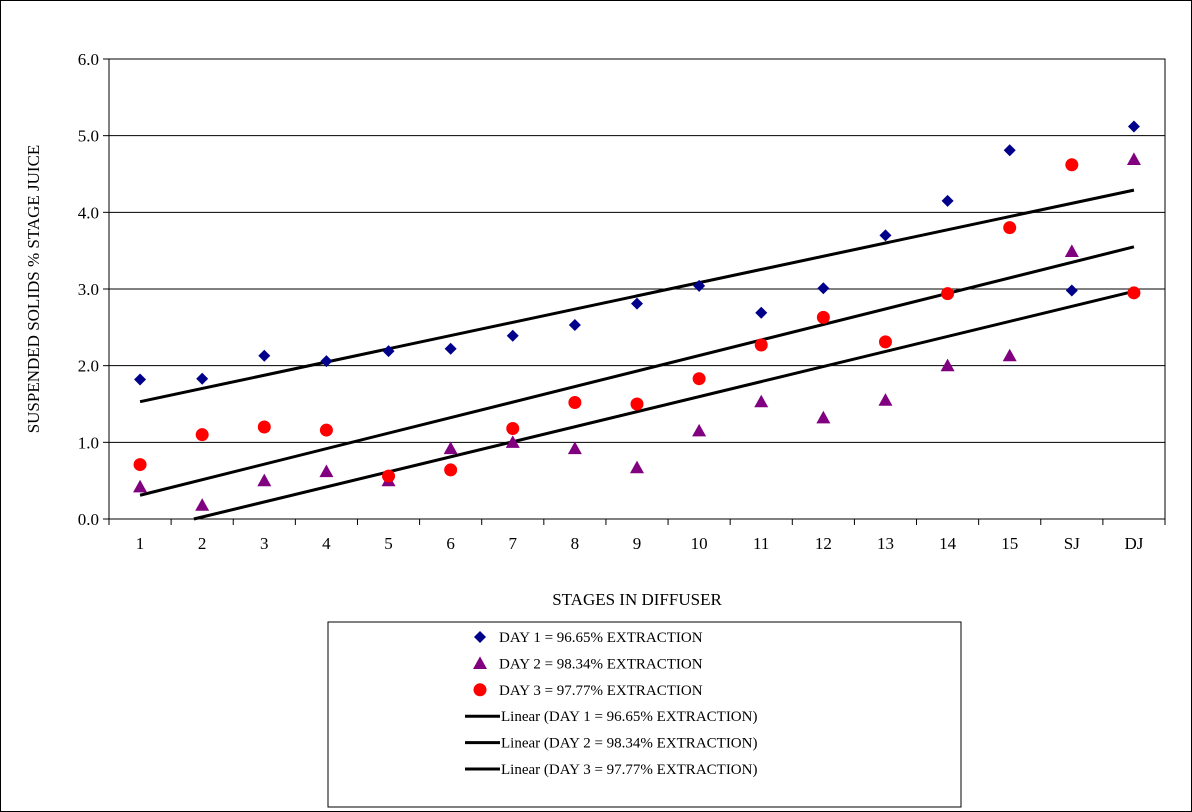 This screenshot has width=1192, height=812. Describe the element at coordinates (637, 599) in the screenshot. I see `x-axis-title: STAGES IN DIFFUSER` at that location.